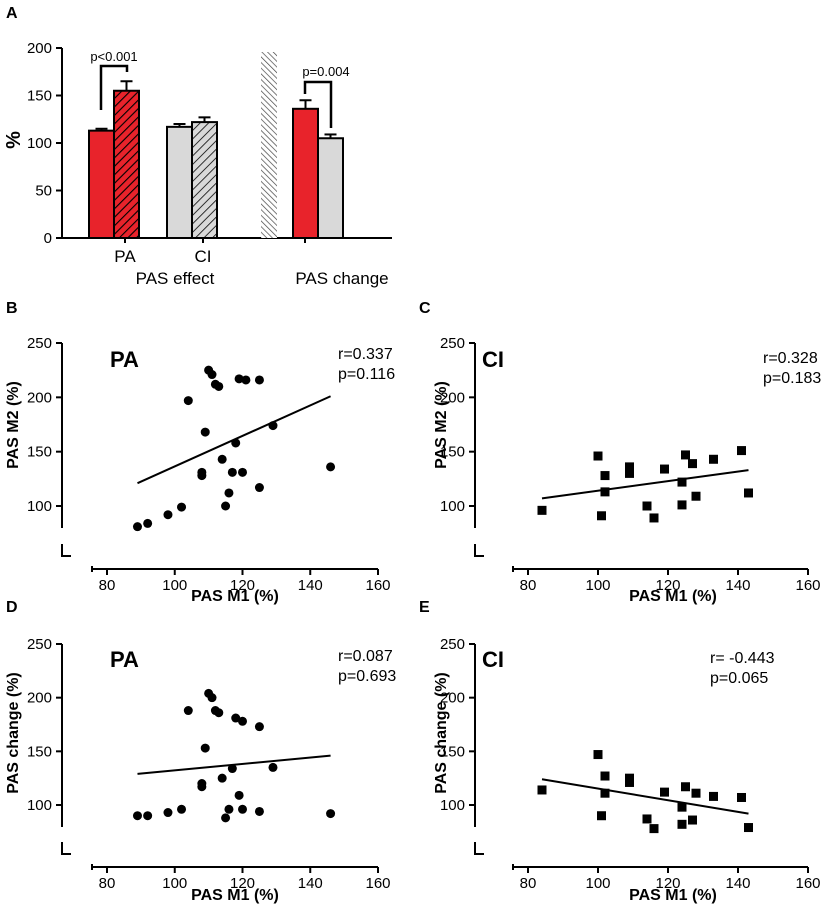 The height and width of the screenshot is (911, 829). I want to click on panel-letter-b: B, so click(12, 308).